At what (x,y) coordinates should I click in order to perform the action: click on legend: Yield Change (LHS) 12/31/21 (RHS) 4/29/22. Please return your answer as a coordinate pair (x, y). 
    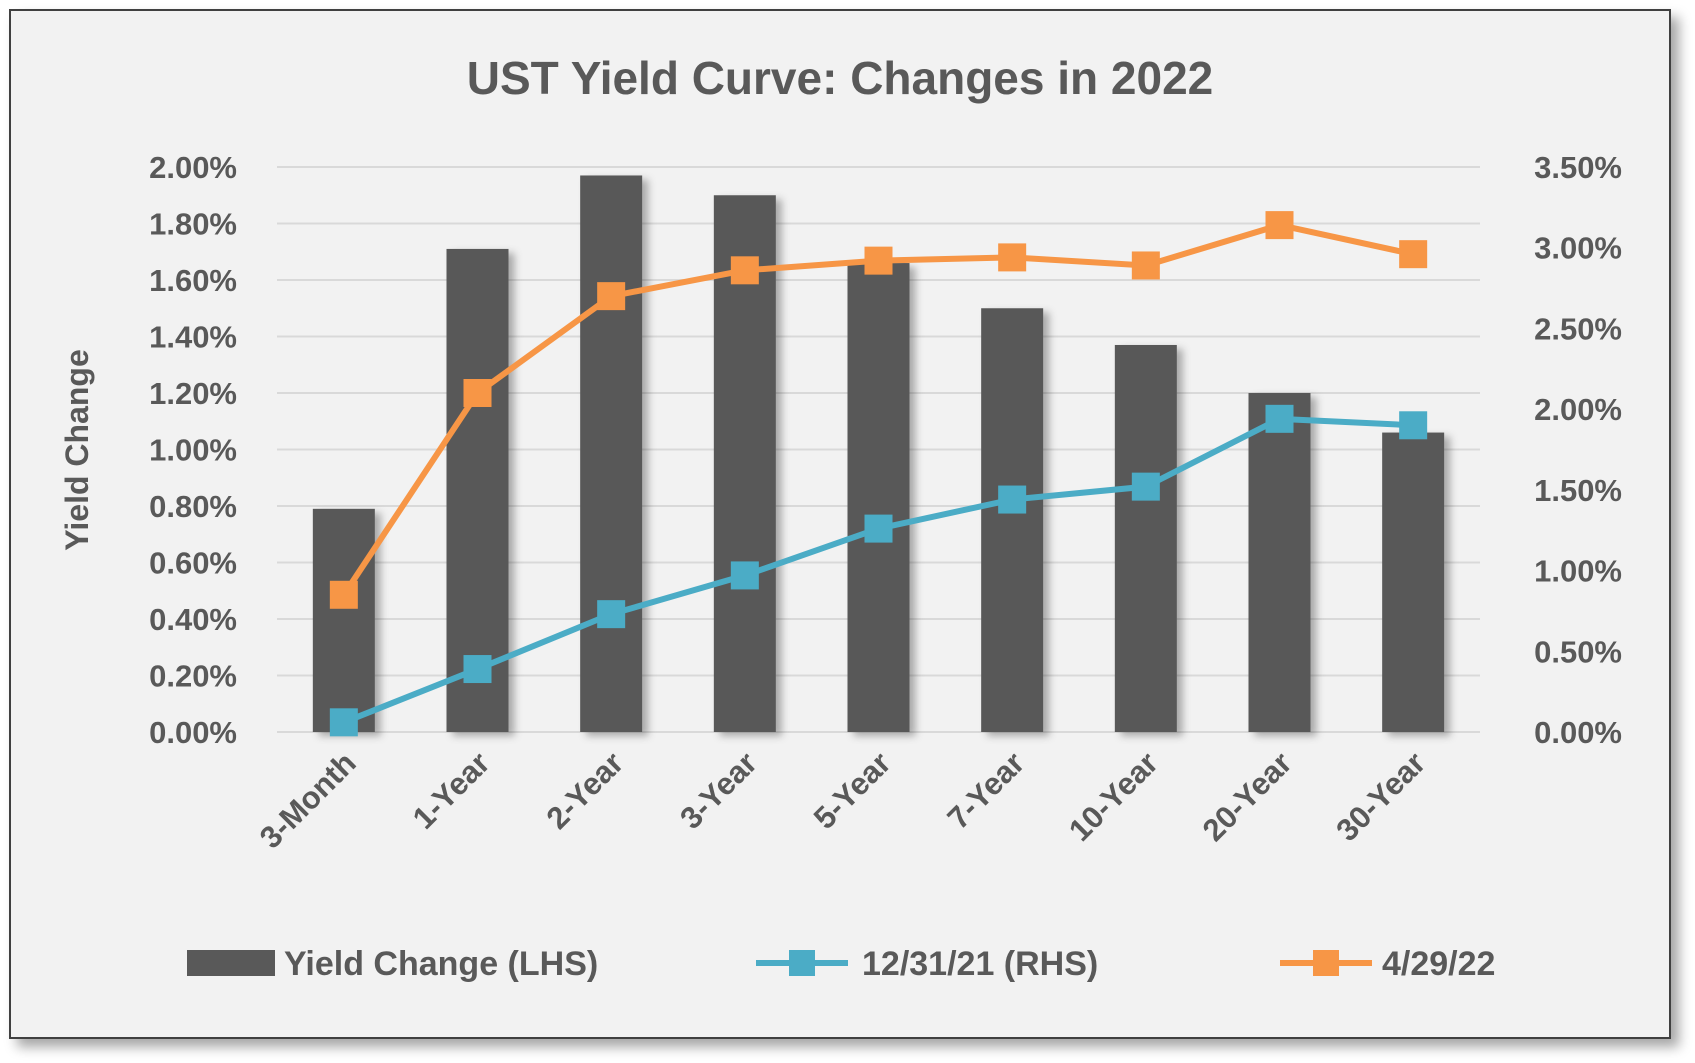
    Looking at the image, I should click on (841, 964).